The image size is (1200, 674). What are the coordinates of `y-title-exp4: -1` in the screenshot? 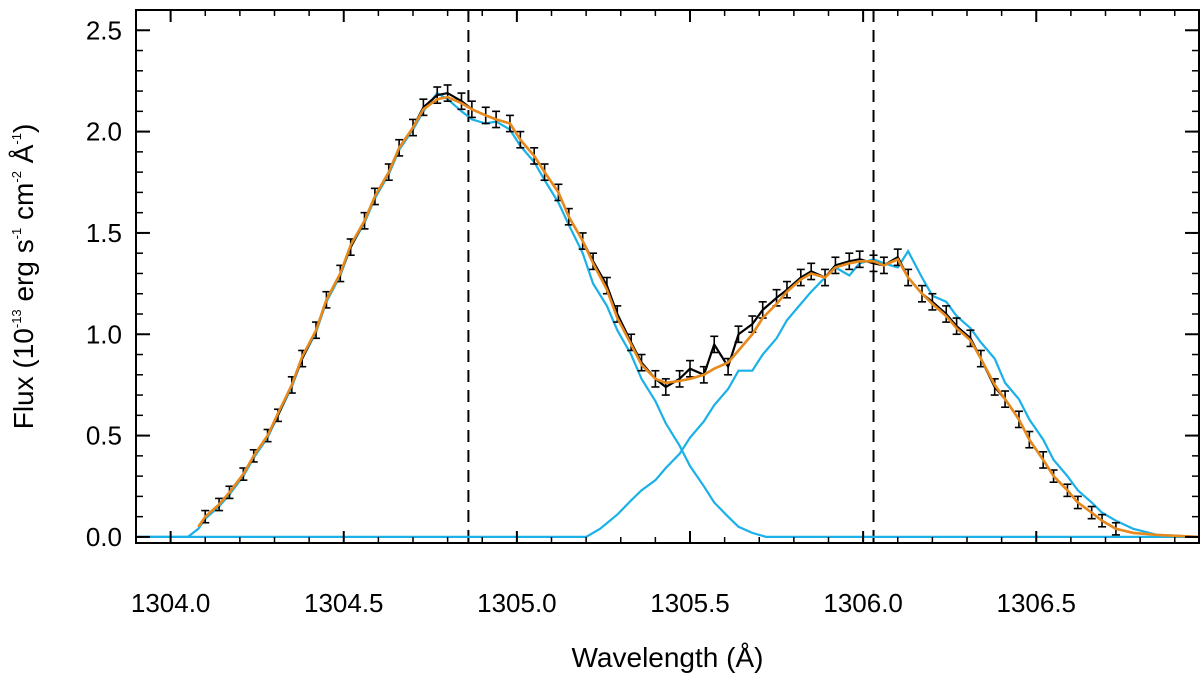 It's located at (16, 139).